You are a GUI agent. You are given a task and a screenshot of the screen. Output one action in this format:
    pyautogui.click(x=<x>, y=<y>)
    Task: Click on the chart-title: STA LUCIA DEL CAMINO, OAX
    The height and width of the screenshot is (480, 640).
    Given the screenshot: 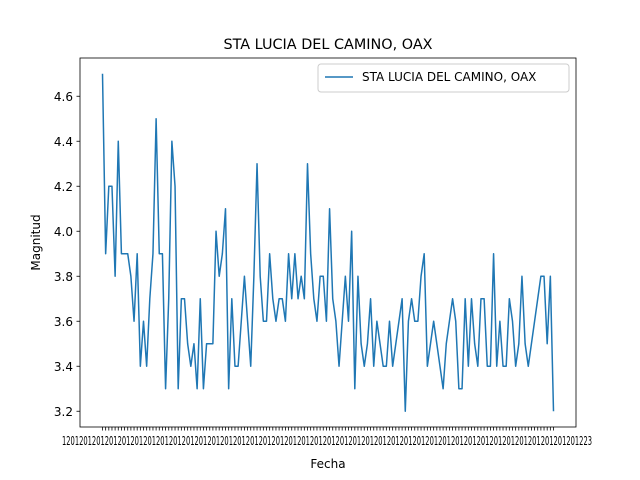 What is the action you would take?
    pyautogui.click(x=327, y=45)
    